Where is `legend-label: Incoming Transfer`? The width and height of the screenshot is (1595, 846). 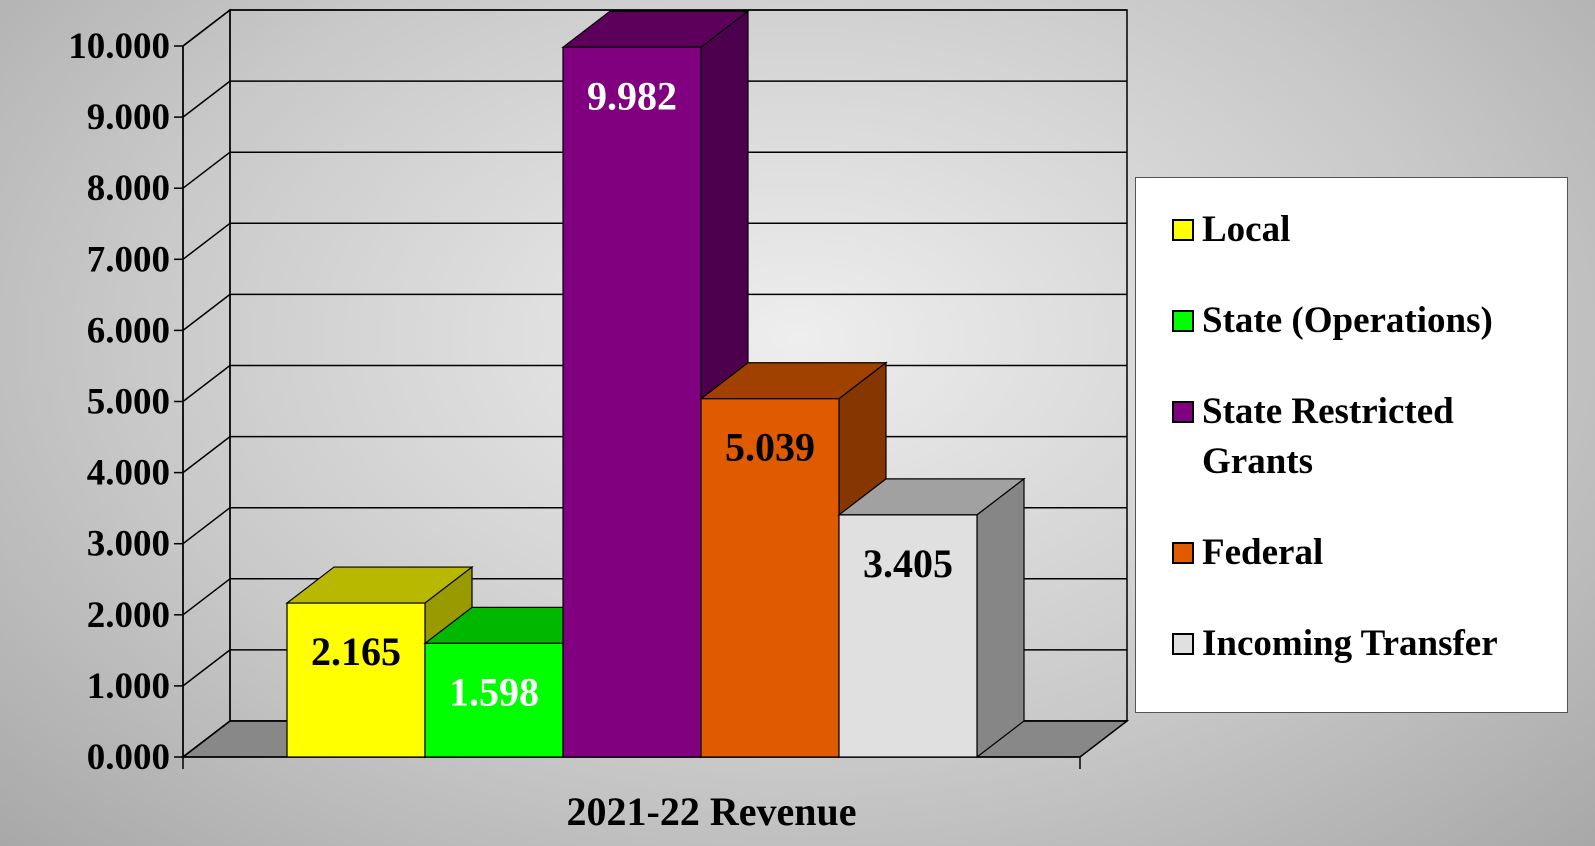
legend-label: Incoming Transfer is located at coordinates (1350, 644).